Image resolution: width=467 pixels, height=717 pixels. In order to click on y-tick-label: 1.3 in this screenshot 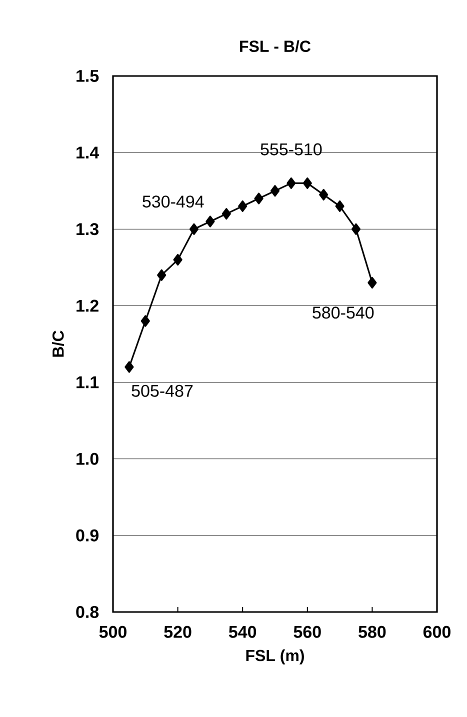, I will do `click(87, 229)`.